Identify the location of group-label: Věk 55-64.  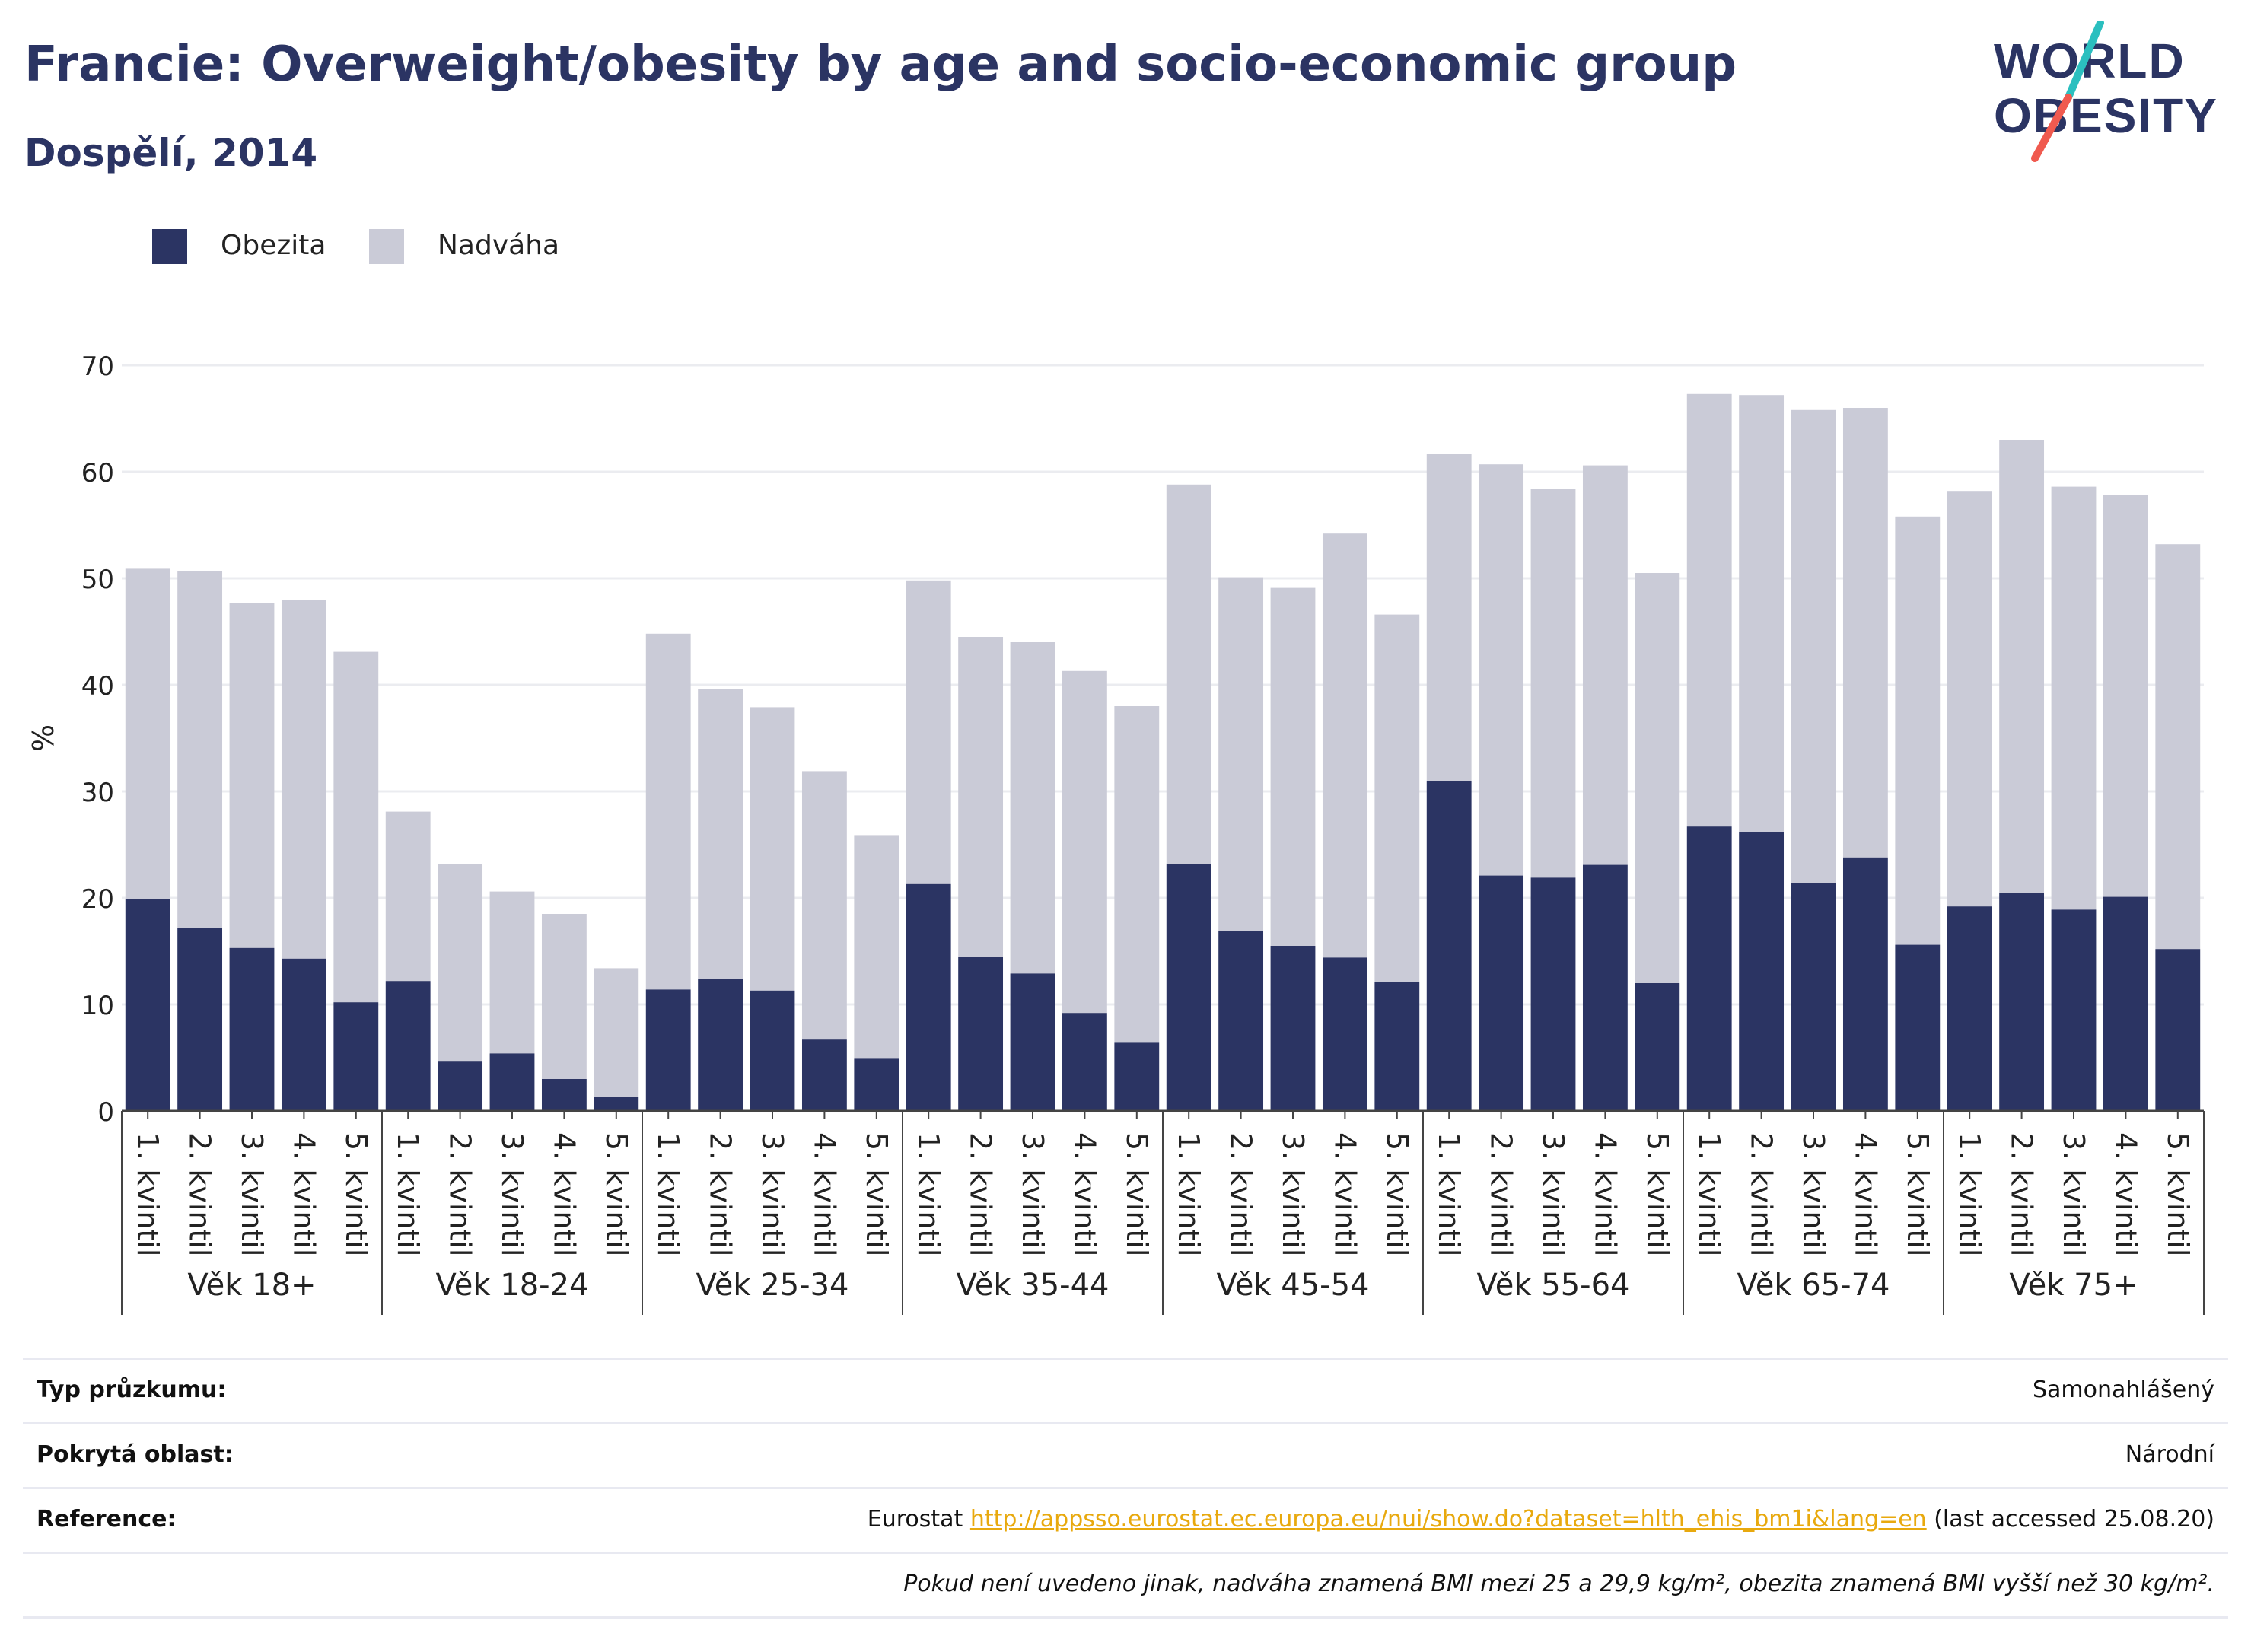
(1553, 1285).